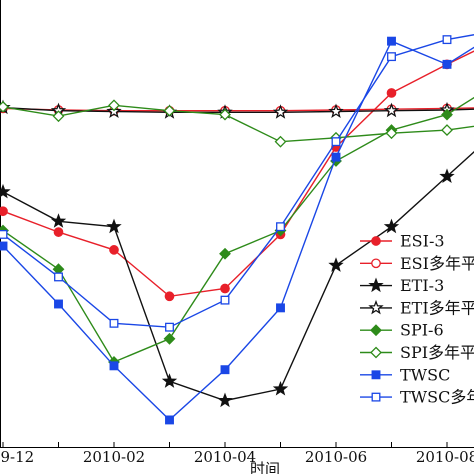  I want to click on legend-item: TWSC, so click(405, 374).